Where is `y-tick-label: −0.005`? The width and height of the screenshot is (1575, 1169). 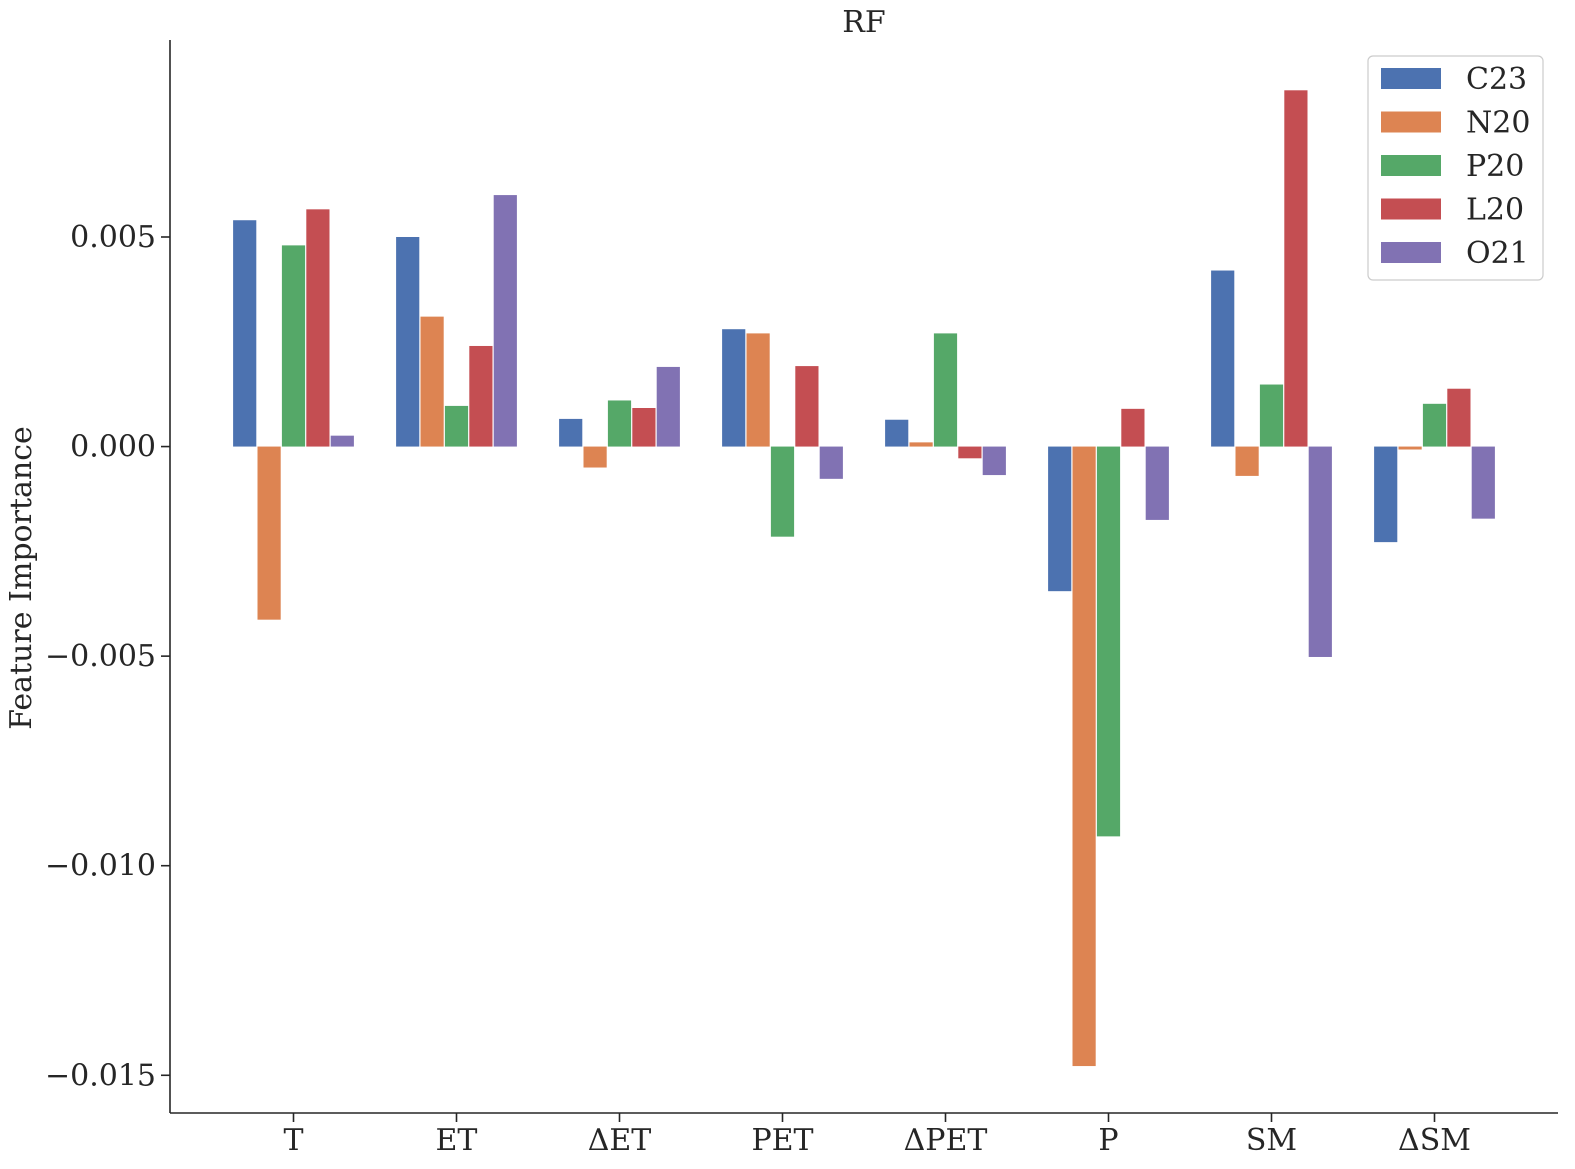
y-tick-label: −0.005 is located at coordinates (100, 656).